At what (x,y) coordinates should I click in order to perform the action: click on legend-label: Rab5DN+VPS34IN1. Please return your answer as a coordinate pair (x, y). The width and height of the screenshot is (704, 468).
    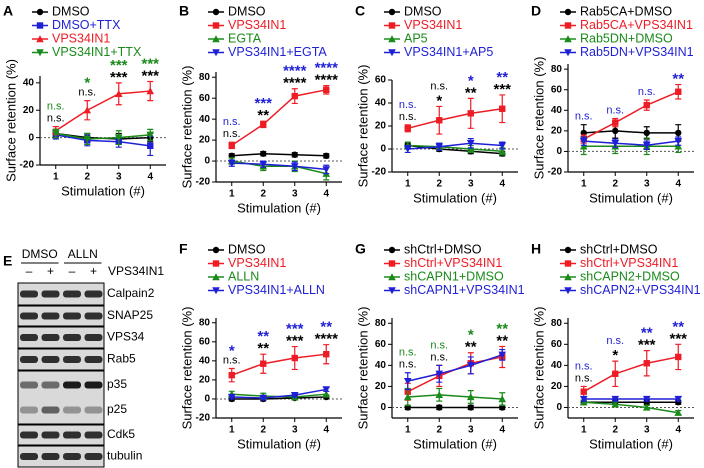
    Looking at the image, I should click on (637, 52).